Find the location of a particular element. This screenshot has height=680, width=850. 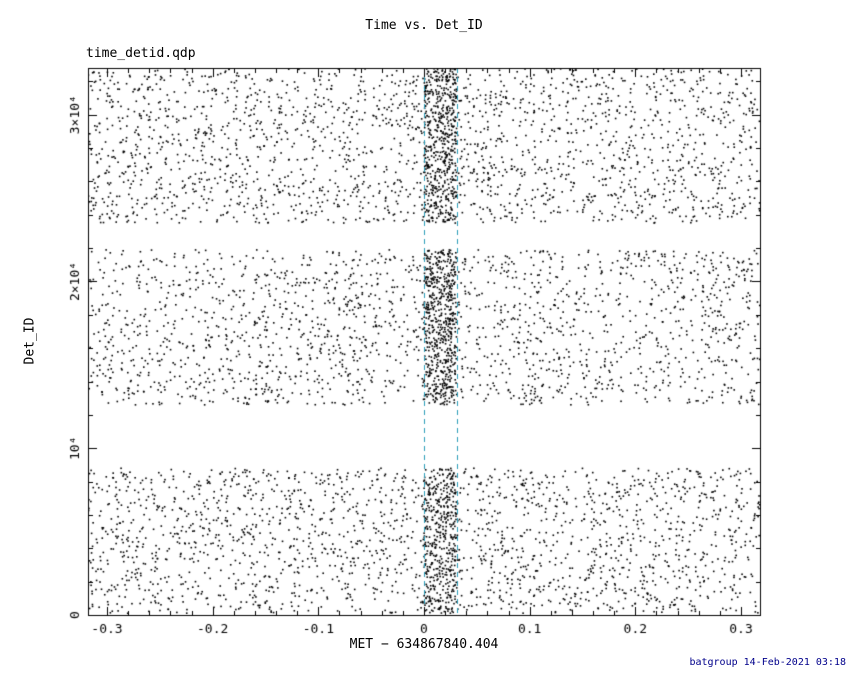

y-axis-label: Det_ID is located at coordinates (30, 341).